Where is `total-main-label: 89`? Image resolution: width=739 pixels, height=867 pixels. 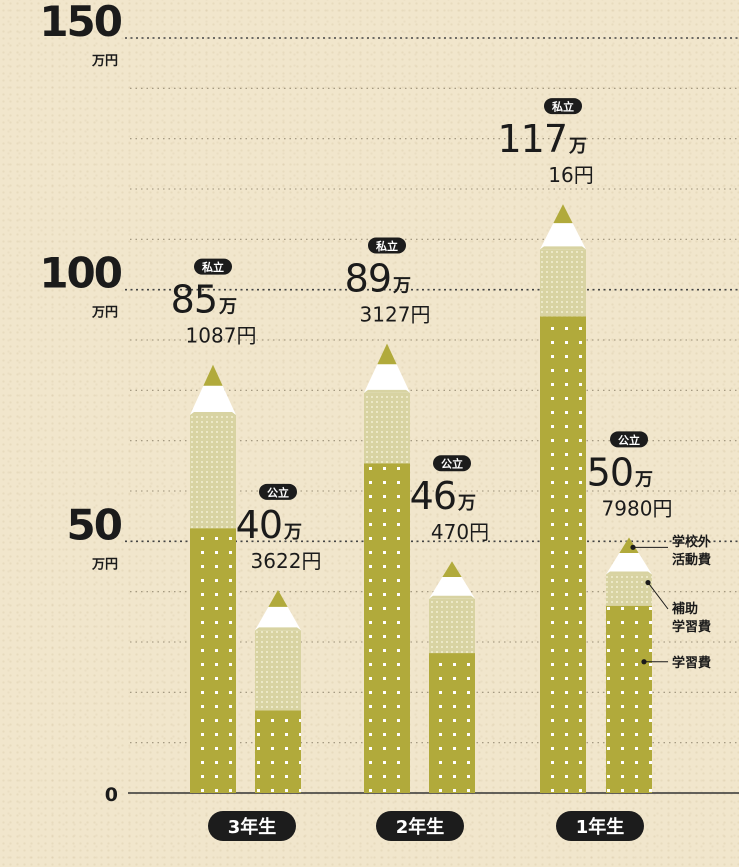
total-main-label: 89 is located at coordinates (368, 278).